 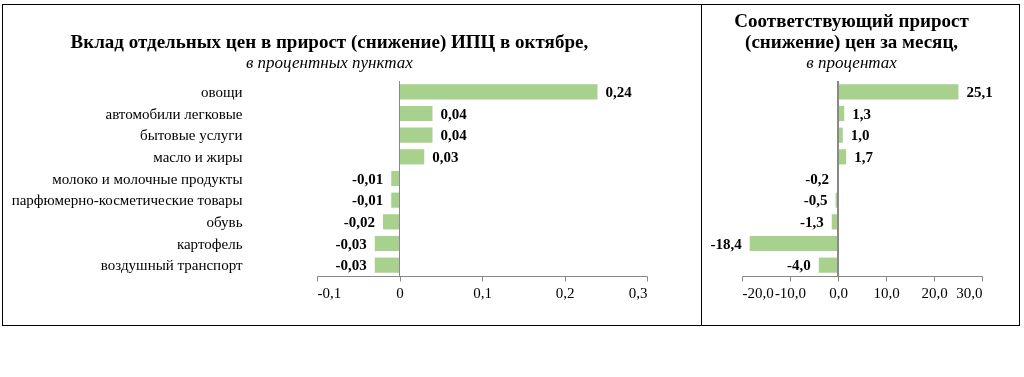 What do you see at coordinates (934, 292) in the screenshot?
I see `x-tick-label: 20,0` at bounding box center [934, 292].